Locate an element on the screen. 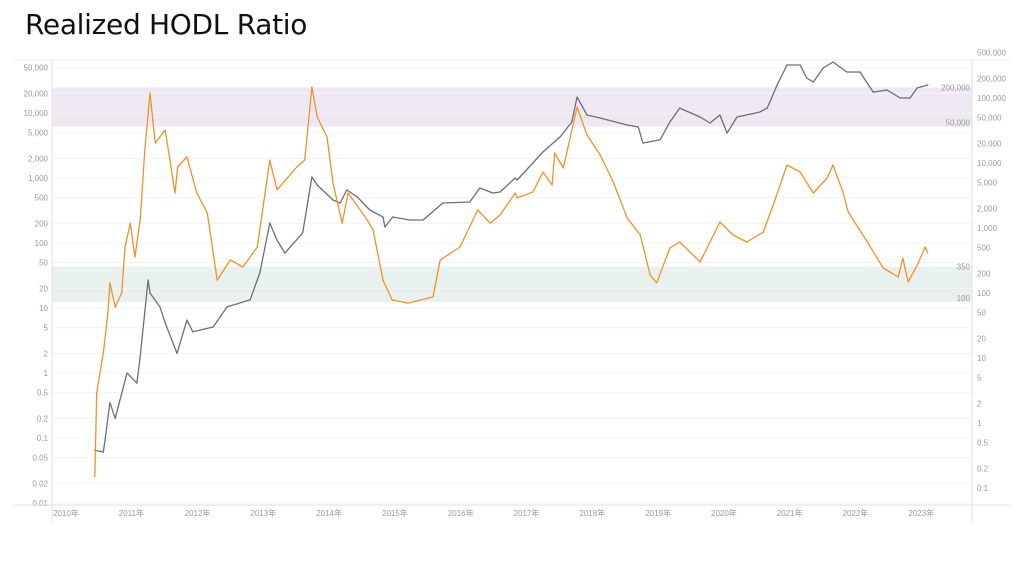 This screenshot has width=1024, height=576. right-axis-tick-label: 2 is located at coordinates (979, 403).